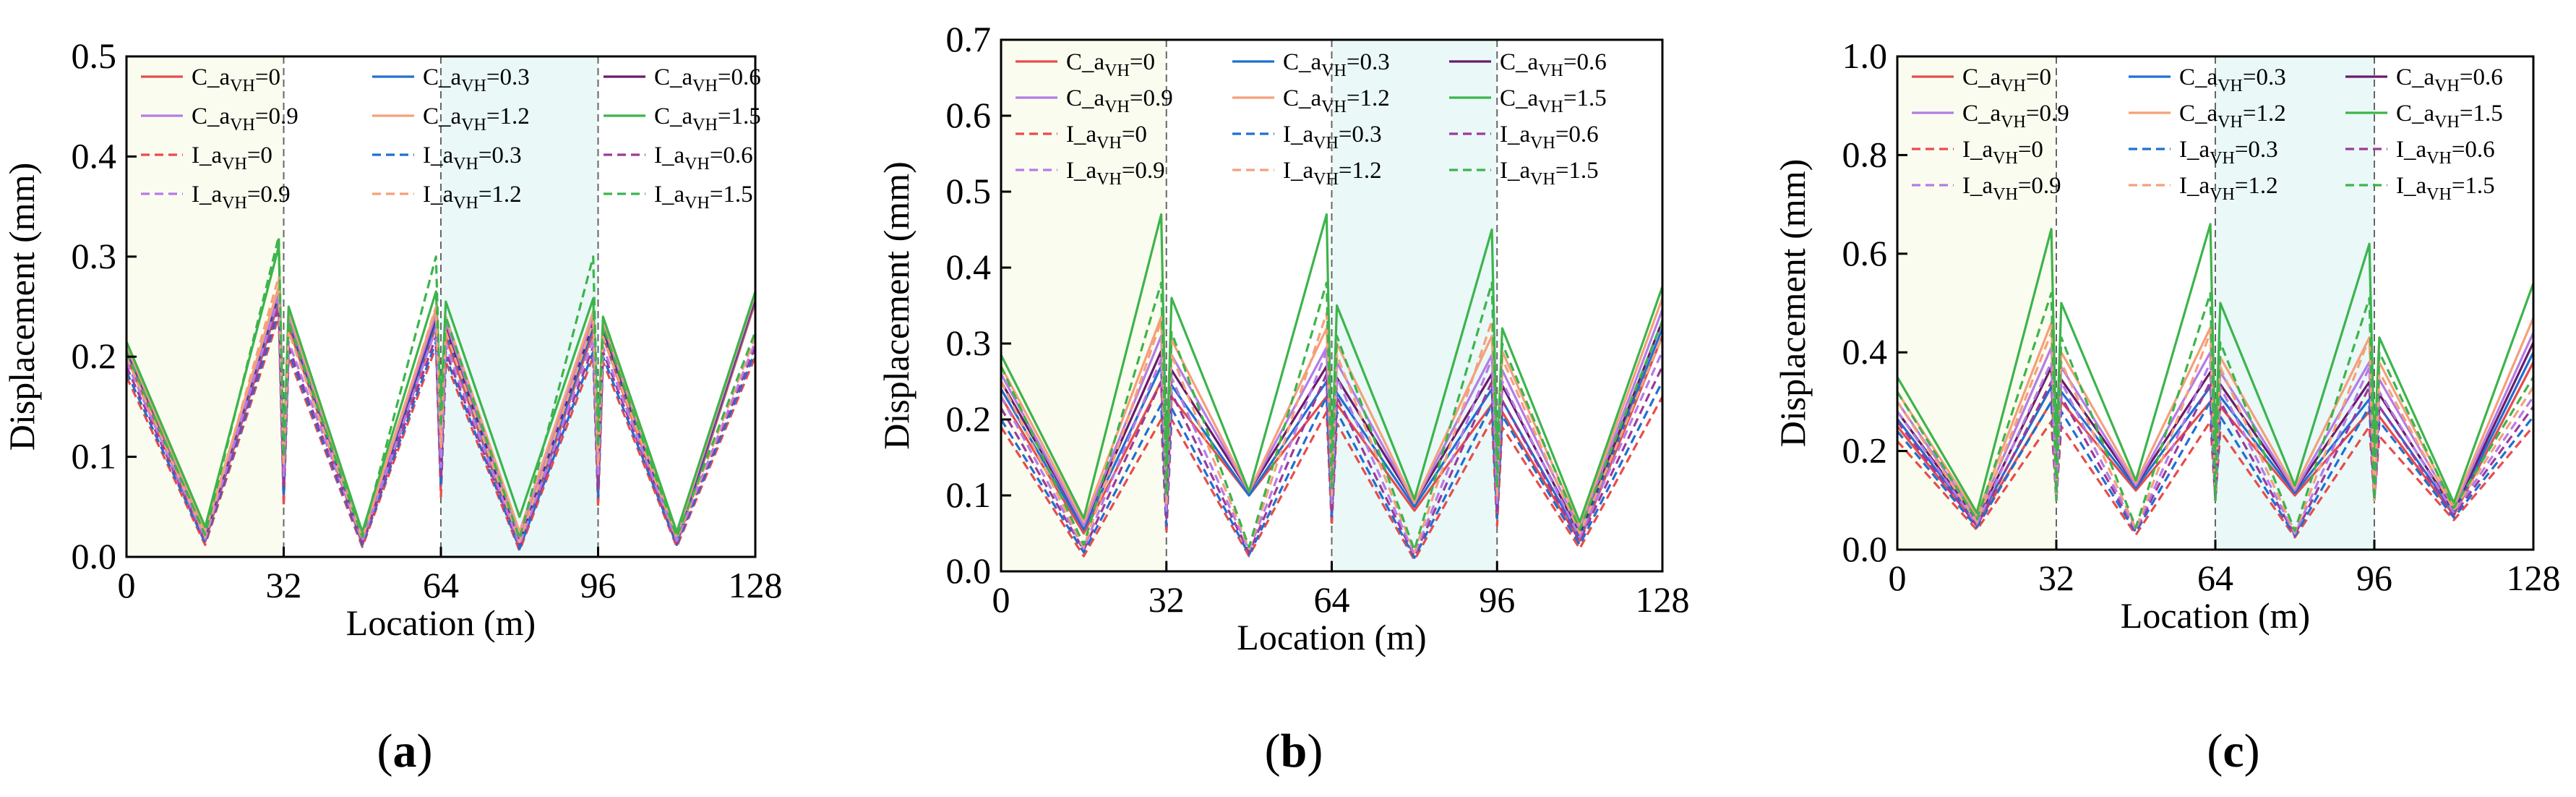 Image resolution: width=2576 pixels, height=797 pixels. I want to click on panel-label: (c), so click(2233, 751).